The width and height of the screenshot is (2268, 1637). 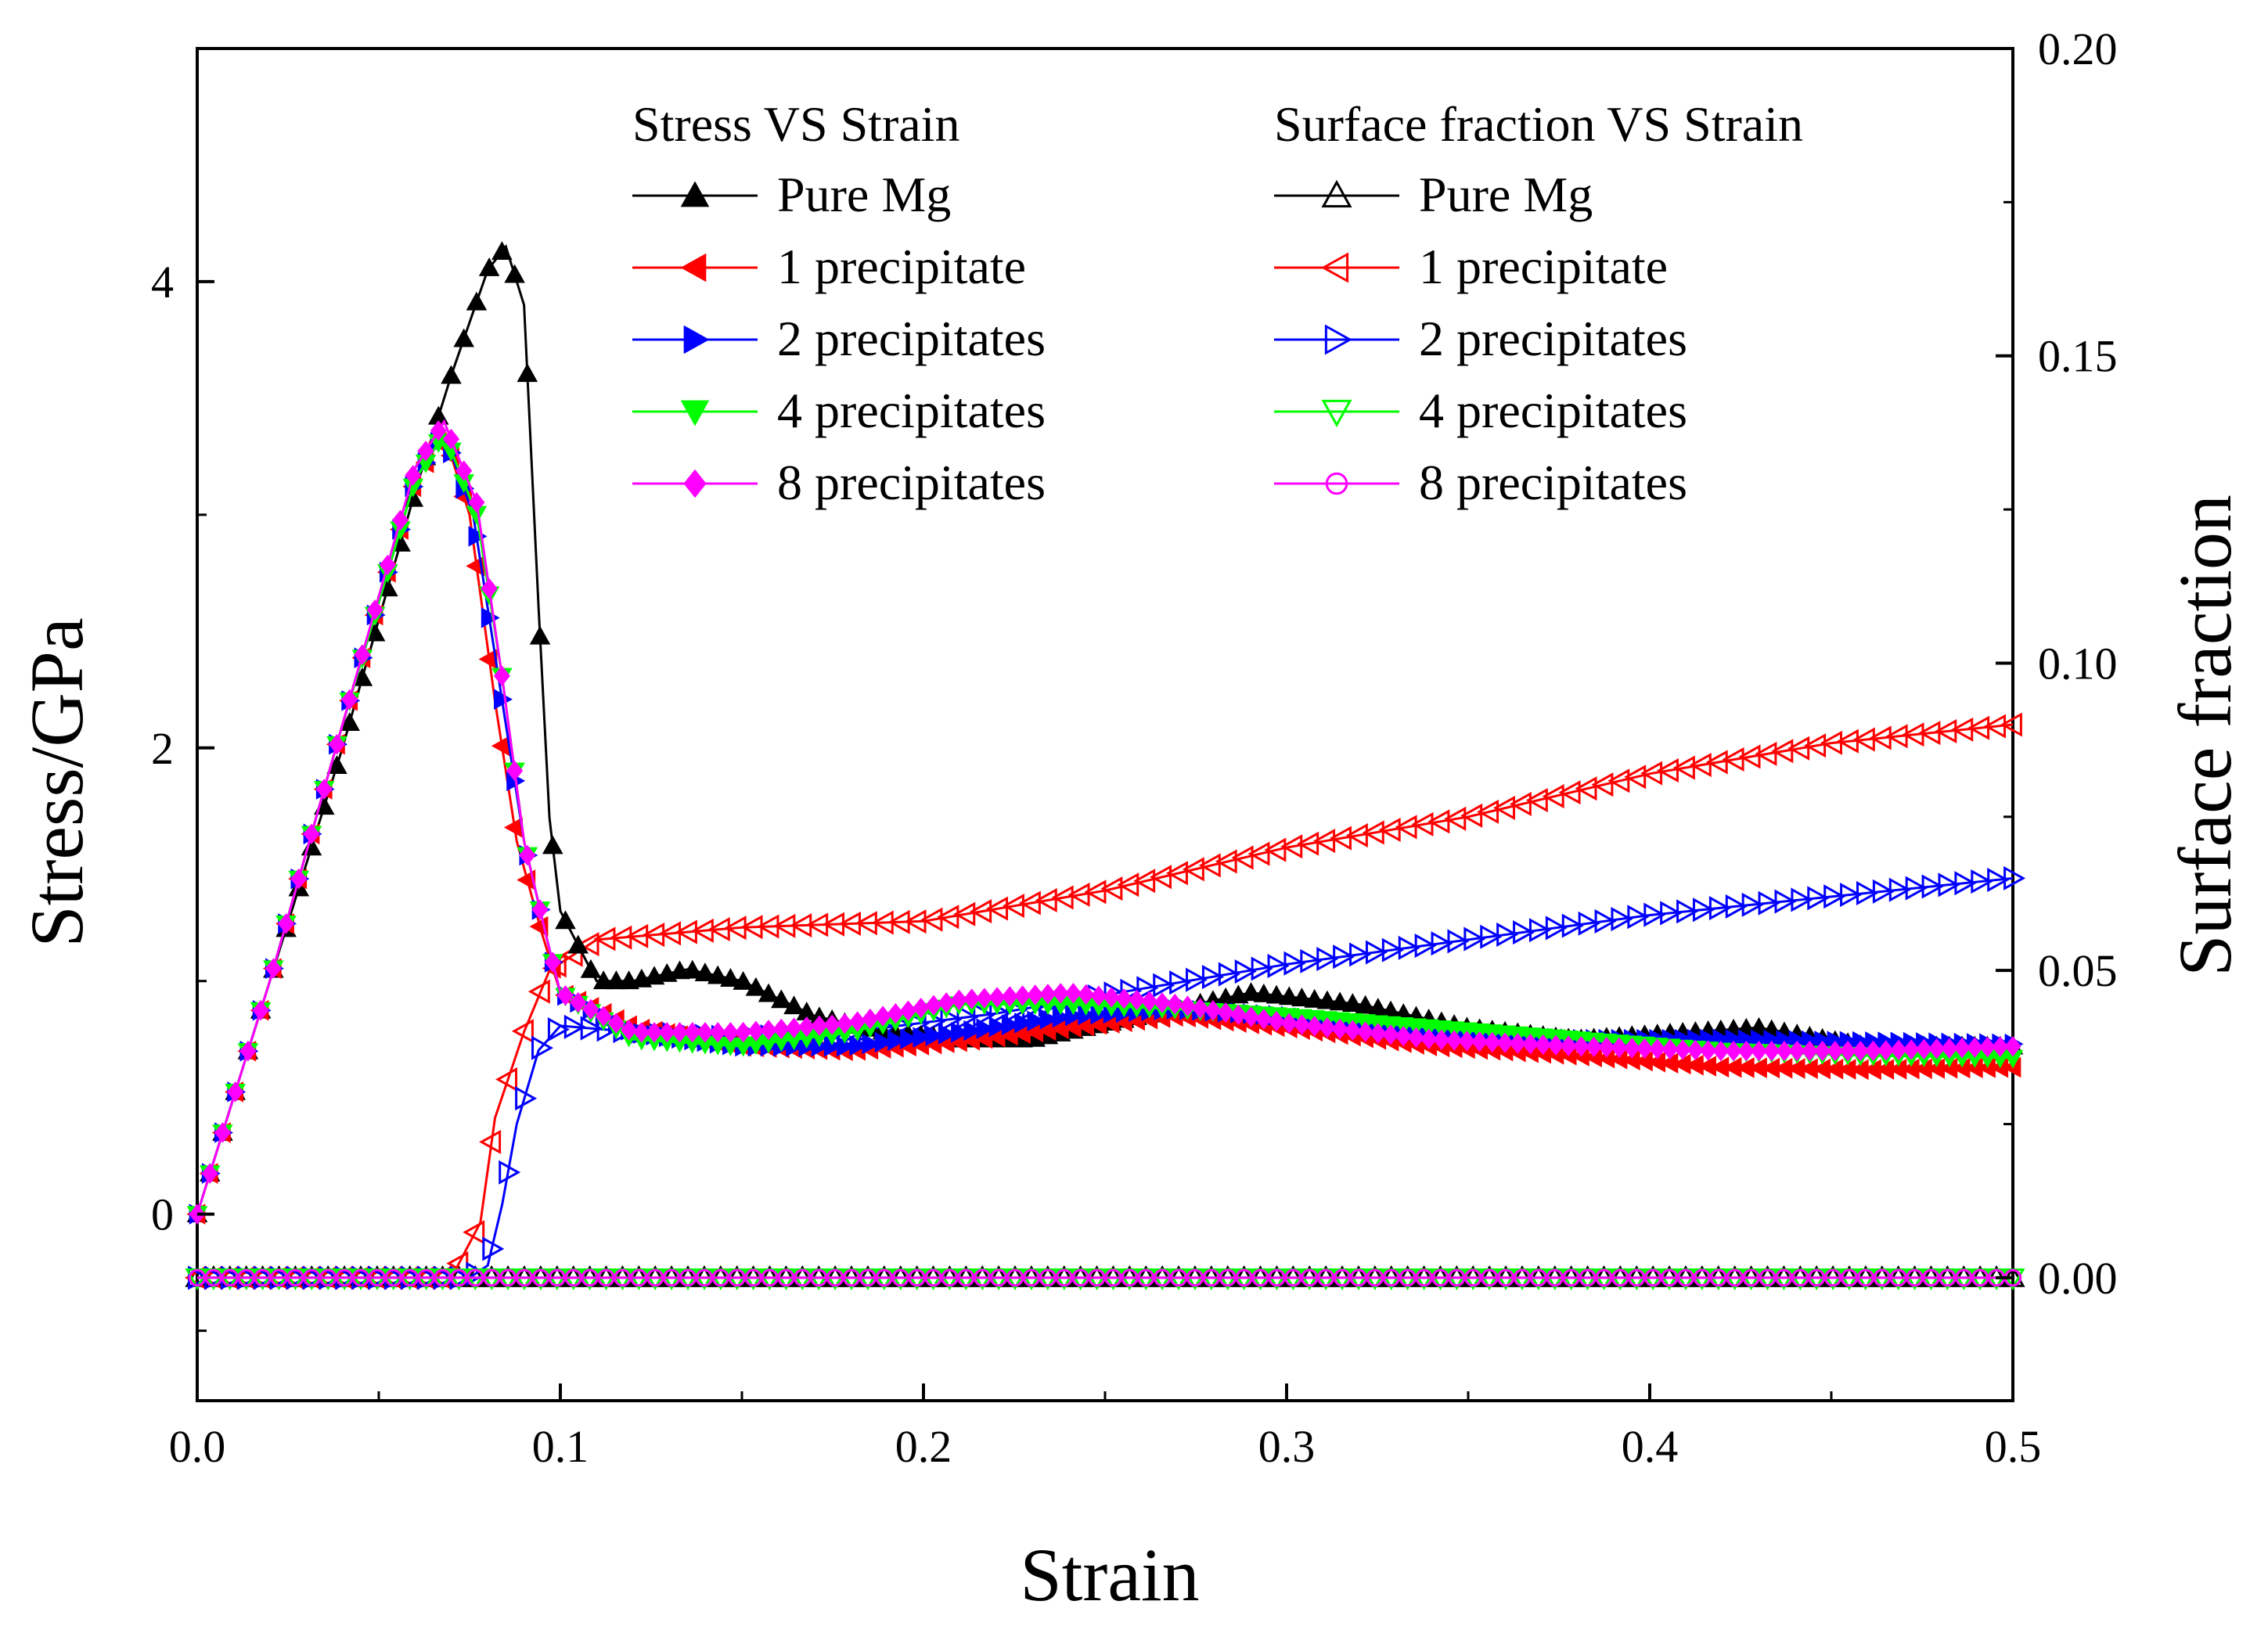 What do you see at coordinates (162, 748) in the screenshot?
I see `y-left-tick-label: 2` at bounding box center [162, 748].